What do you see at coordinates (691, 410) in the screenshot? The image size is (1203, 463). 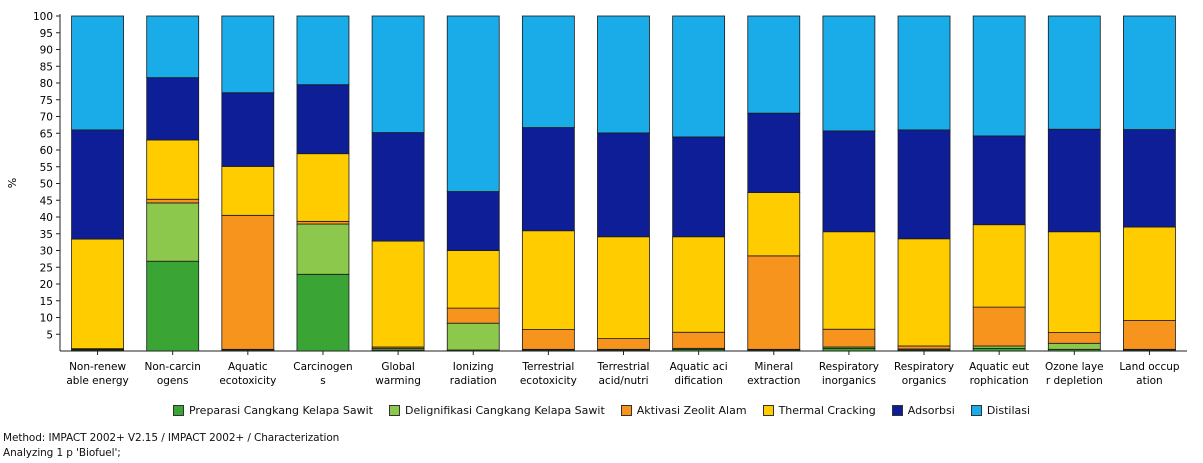 I see `legend-label: Aktivasi Zeolit Alam` at bounding box center [691, 410].